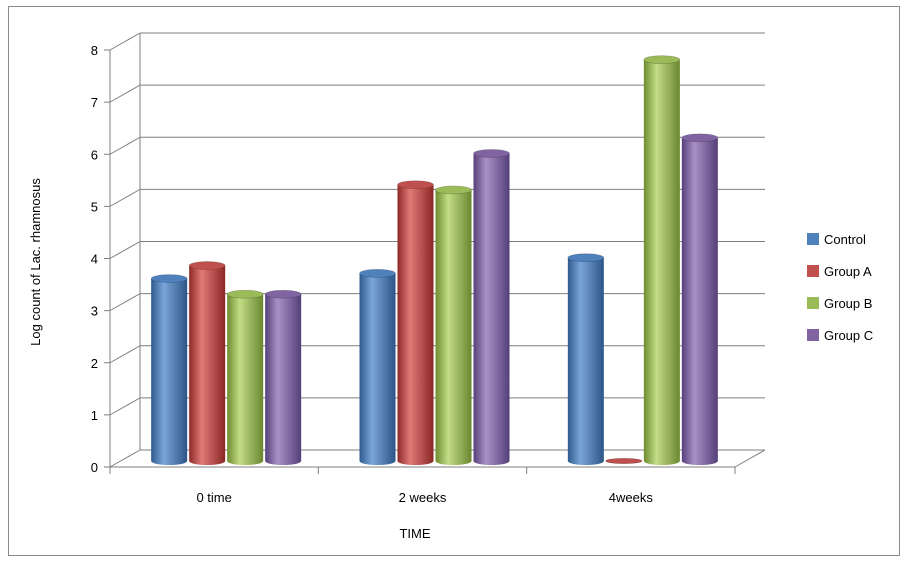  What do you see at coordinates (414, 533) in the screenshot?
I see `x-axis-title: TIME` at bounding box center [414, 533].